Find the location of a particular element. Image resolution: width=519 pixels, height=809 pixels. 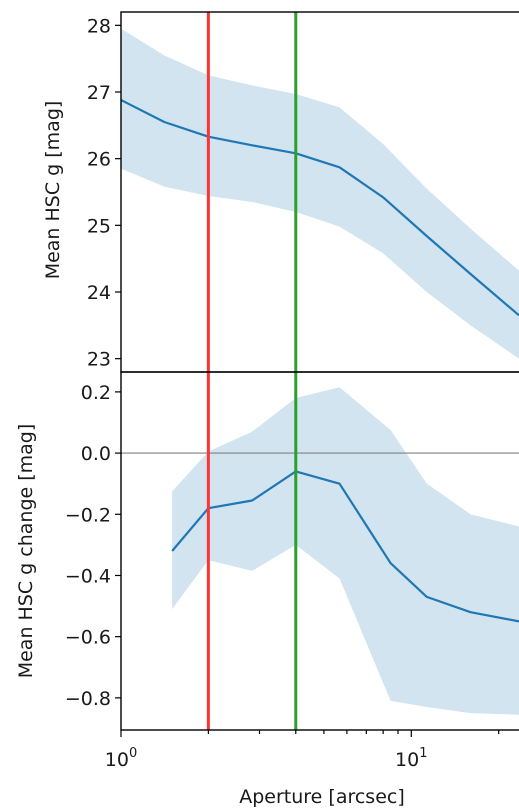

x-tick-exponent: 0 is located at coordinates (133, 753).